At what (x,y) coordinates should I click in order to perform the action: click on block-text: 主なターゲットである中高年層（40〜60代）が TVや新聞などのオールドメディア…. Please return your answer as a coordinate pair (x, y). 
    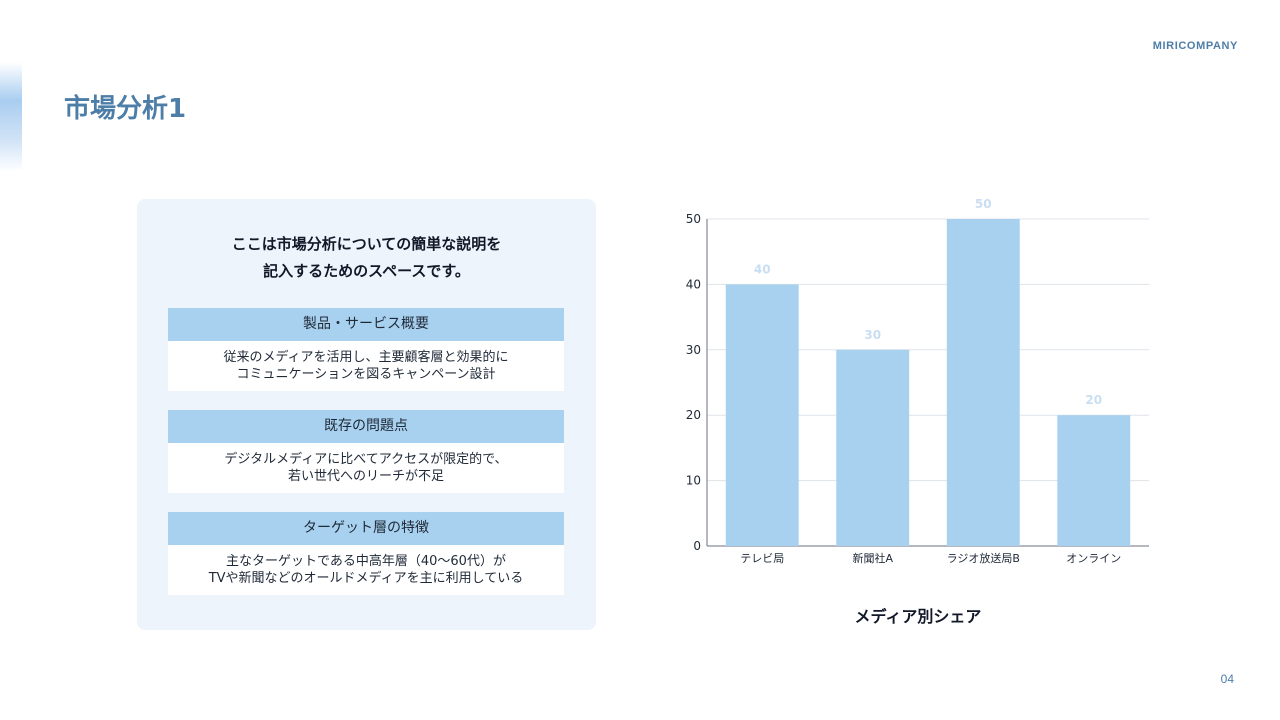
    Looking at the image, I should click on (366, 570).